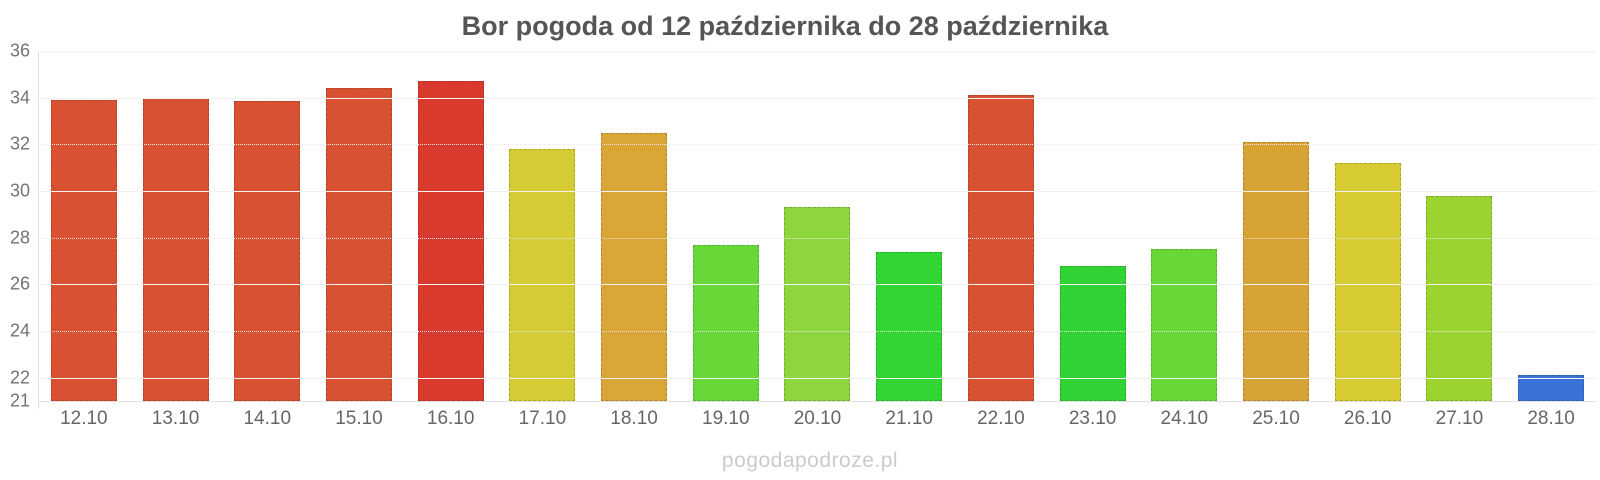 The height and width of the screenshot is (480, 1600). I want to click on x-tick-label: 17.10, so click(542, 418).